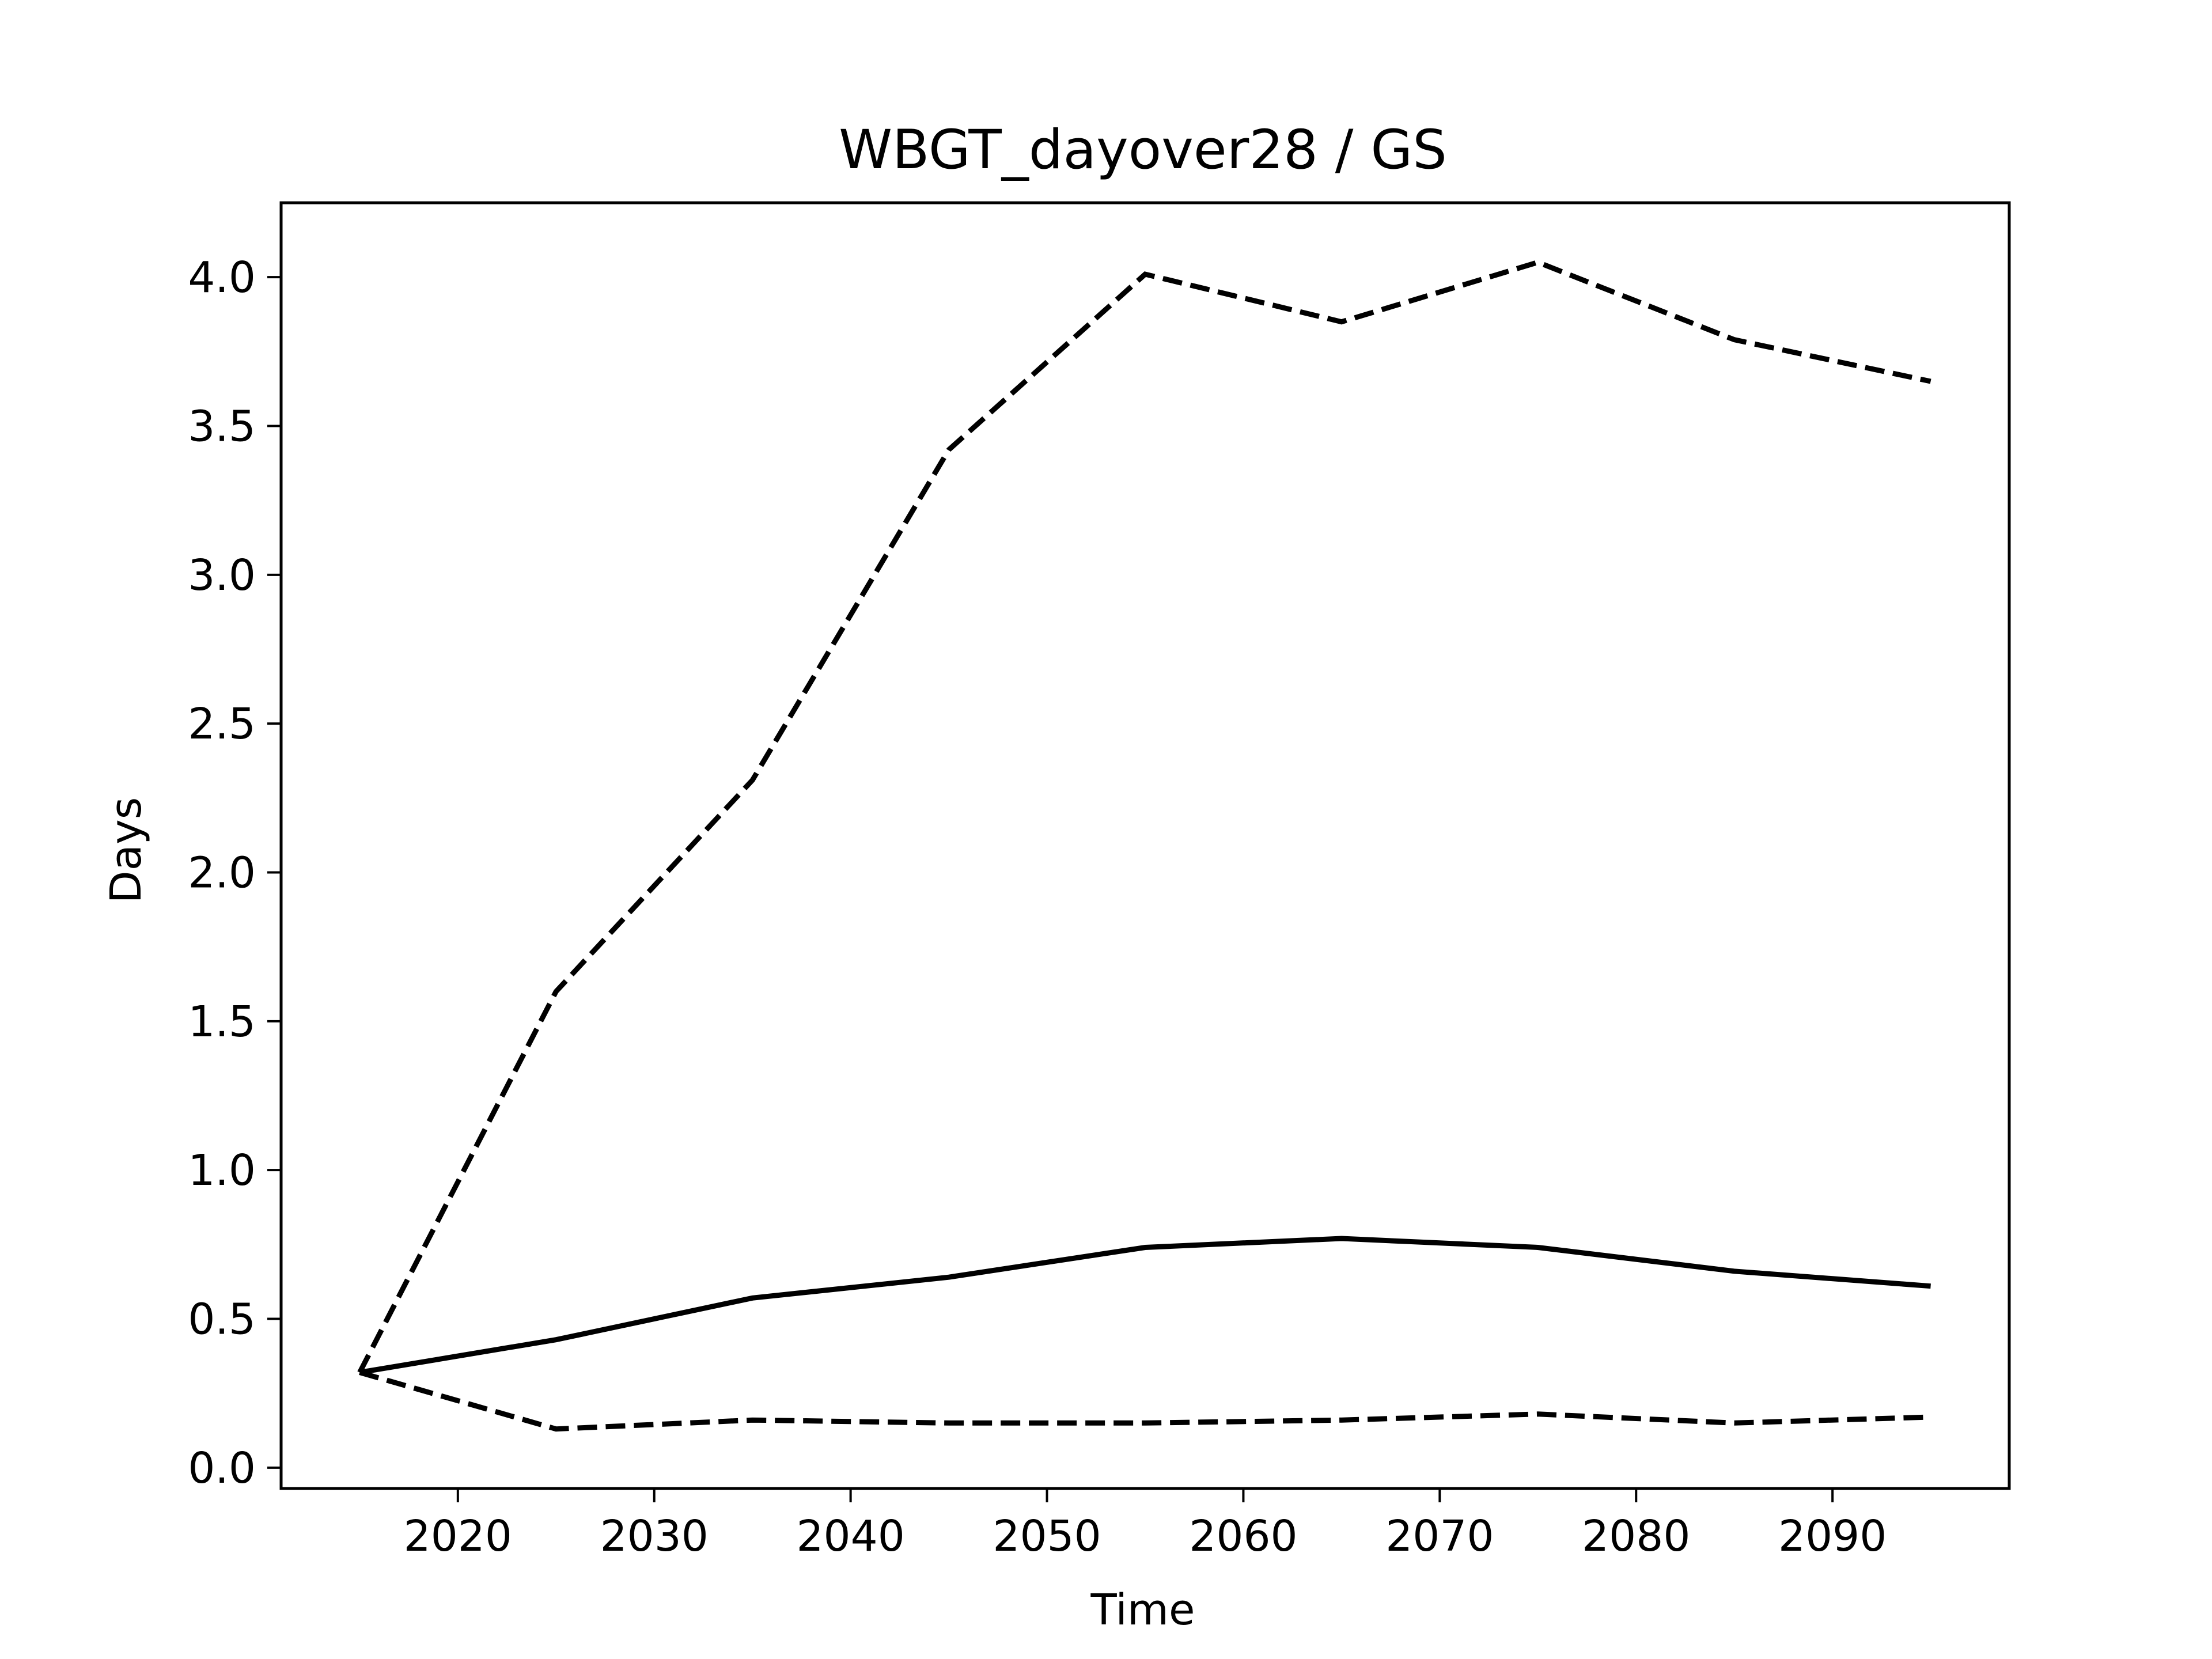  What do you see at coordinates (1636, 1536) in the screenshot?
I see `x-tick-label: 2080` at bounding box center [1636, 1536].